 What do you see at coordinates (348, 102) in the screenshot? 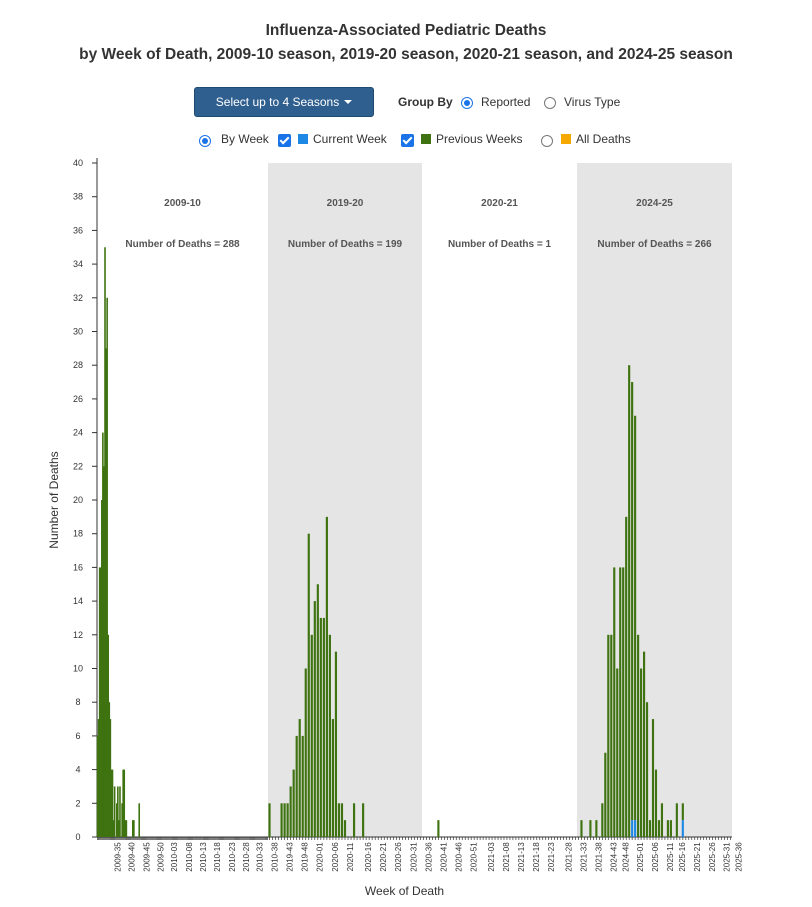
I see `caret-down-icon` at bounding box center [348, 102].